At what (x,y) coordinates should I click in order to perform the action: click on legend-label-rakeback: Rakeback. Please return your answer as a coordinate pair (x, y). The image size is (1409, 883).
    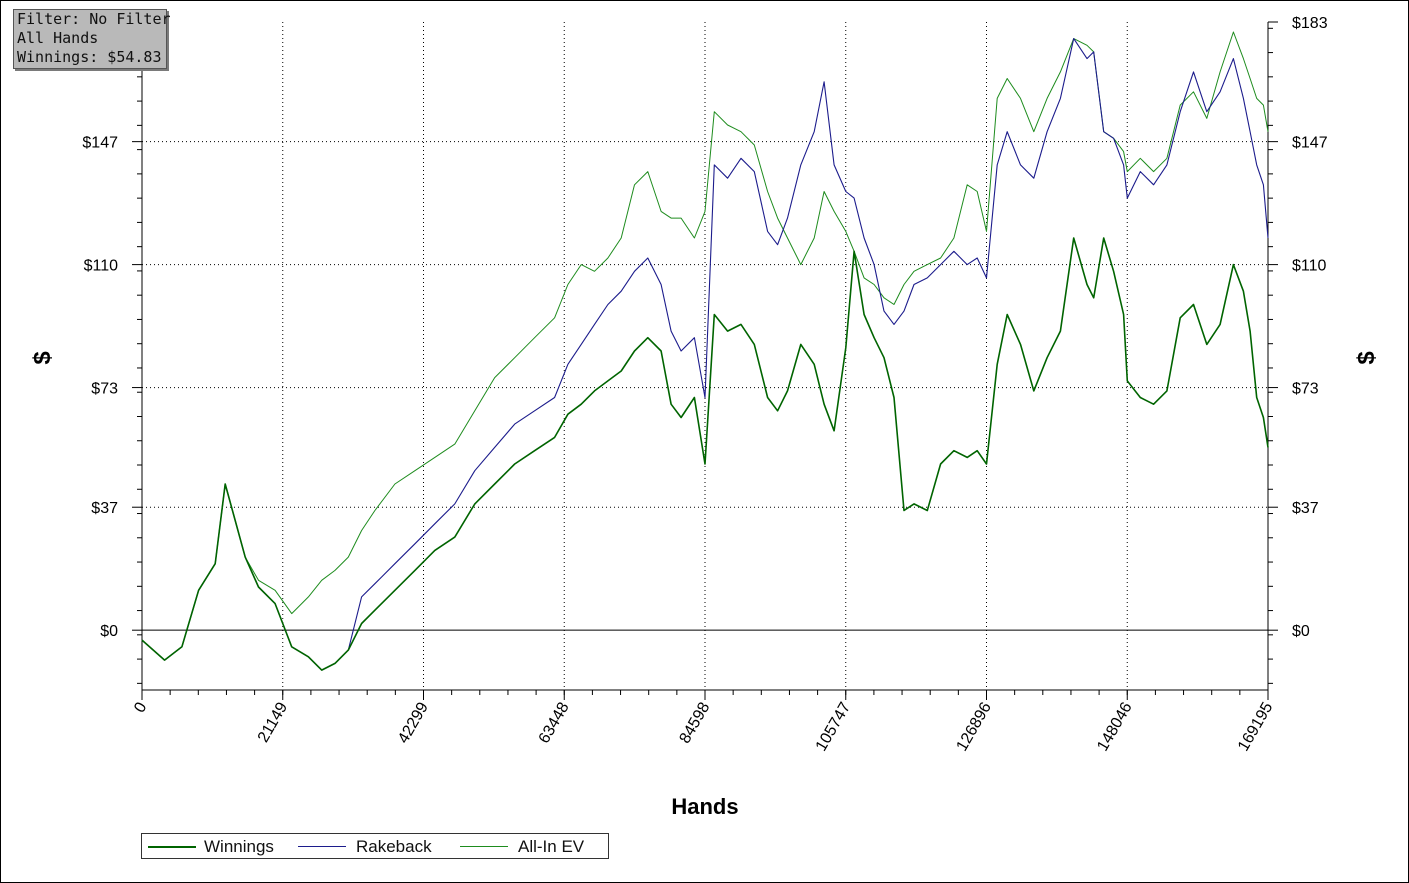
    Looking at the image, I should click on (394, 846).